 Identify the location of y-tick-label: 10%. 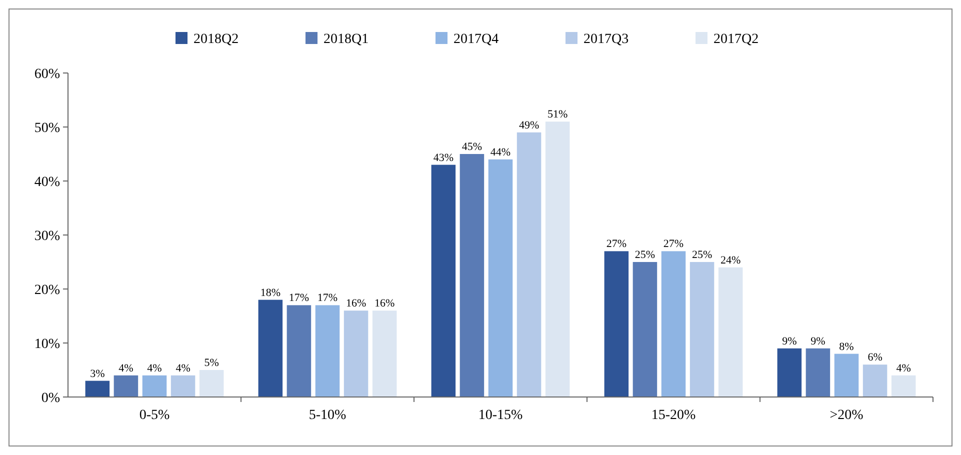
(47, 344).